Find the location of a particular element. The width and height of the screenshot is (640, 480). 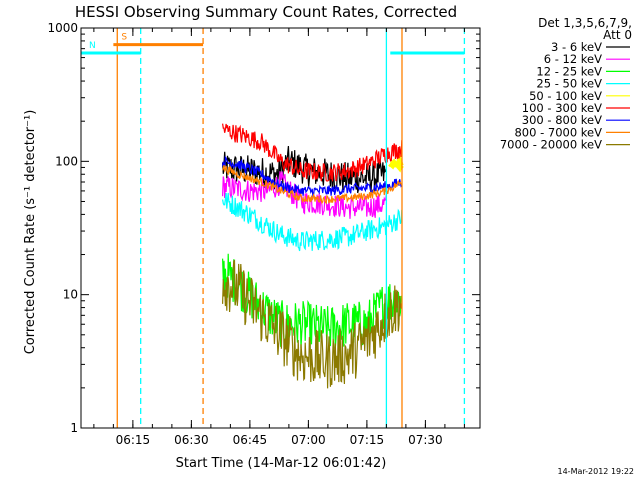

x-tick-label: 06:30 is located at coordinates (191, 440).